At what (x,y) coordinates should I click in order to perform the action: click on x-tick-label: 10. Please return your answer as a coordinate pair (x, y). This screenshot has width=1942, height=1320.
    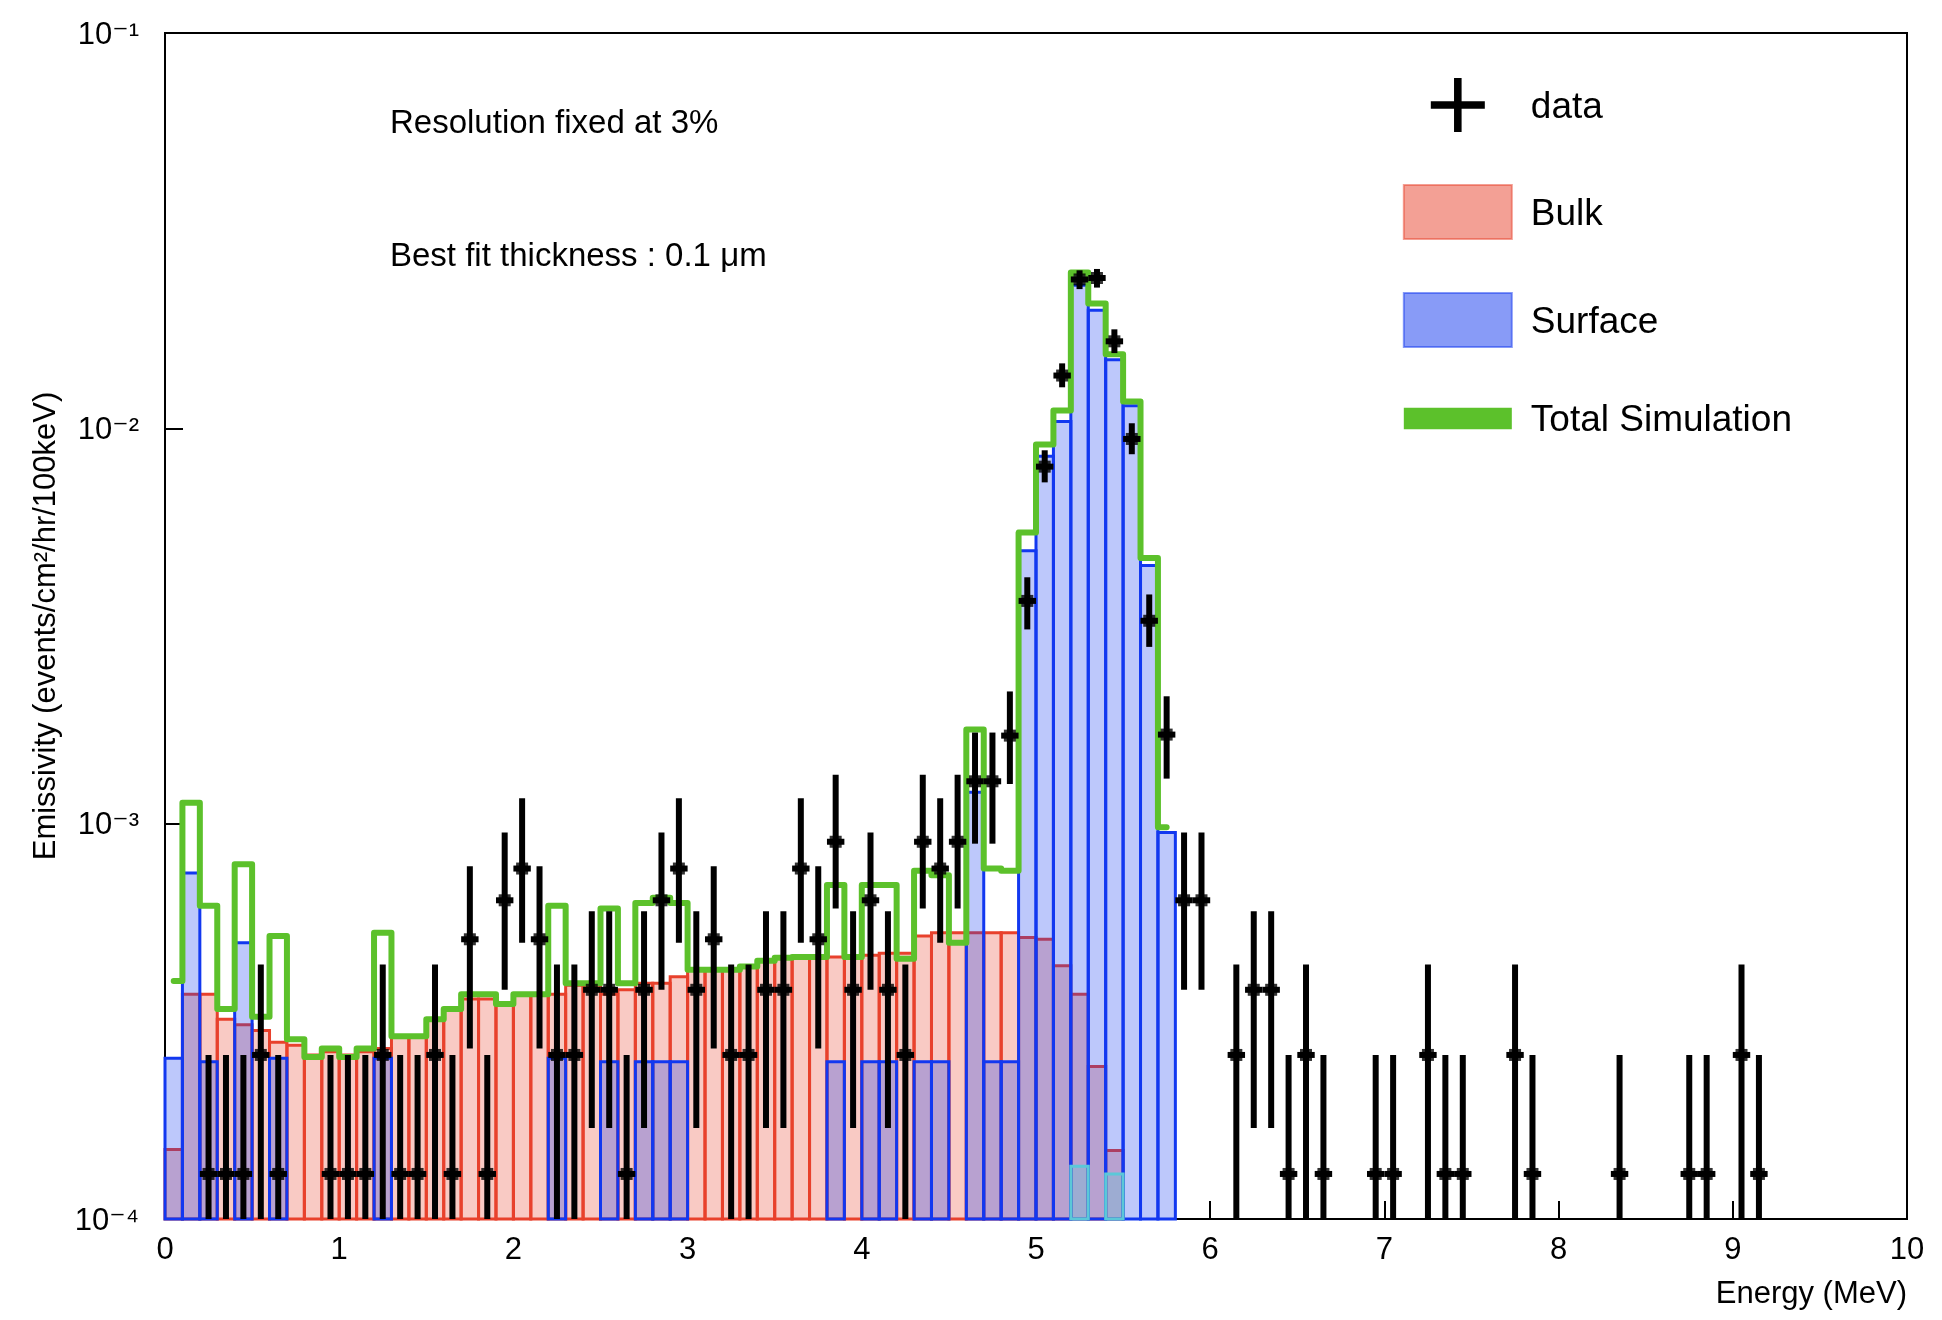
    Looking at the image, I should click on (1907, 1248).